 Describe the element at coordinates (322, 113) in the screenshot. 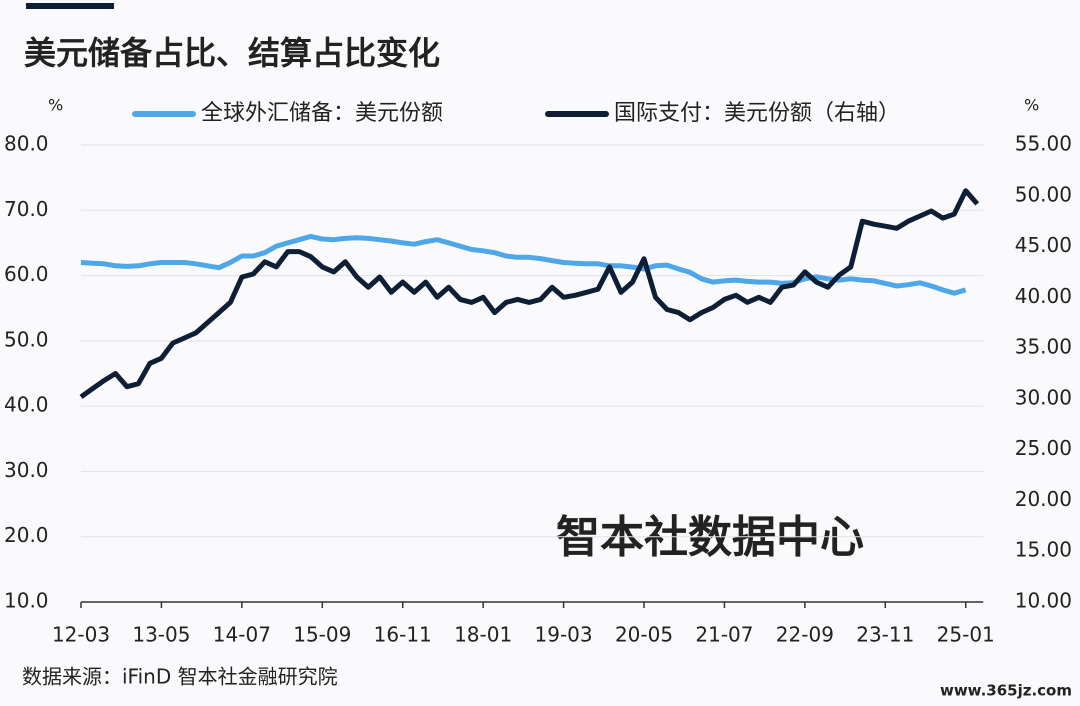

I see `legend-label: 全球外汇储备：美元份额` at that location.